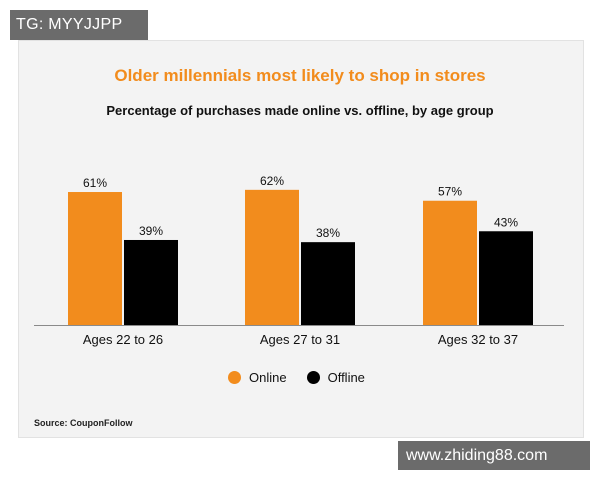  What do you see at coordinates (478, 339) in the screenshot?
I see `x-tick-label-3: Ages 32 to 37` at bounding box center [478, 339].